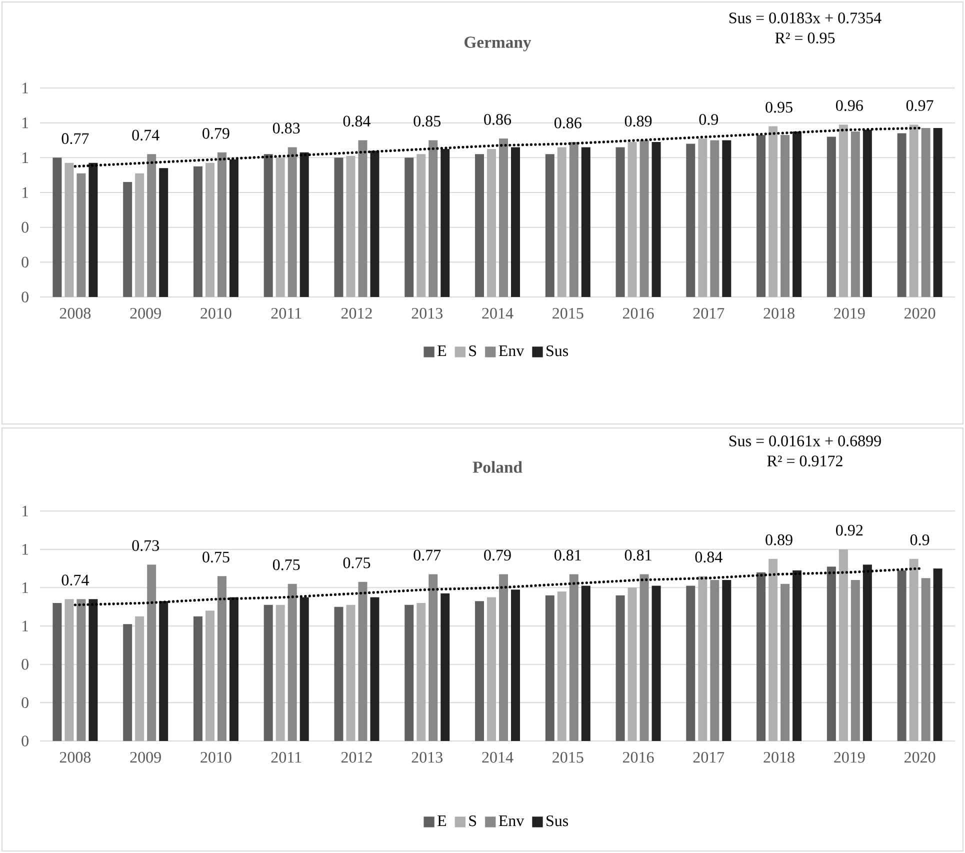  Describe the element at coordinates (286, 313) in the screenshot. I see `x-tick-label: 2011` at that location.